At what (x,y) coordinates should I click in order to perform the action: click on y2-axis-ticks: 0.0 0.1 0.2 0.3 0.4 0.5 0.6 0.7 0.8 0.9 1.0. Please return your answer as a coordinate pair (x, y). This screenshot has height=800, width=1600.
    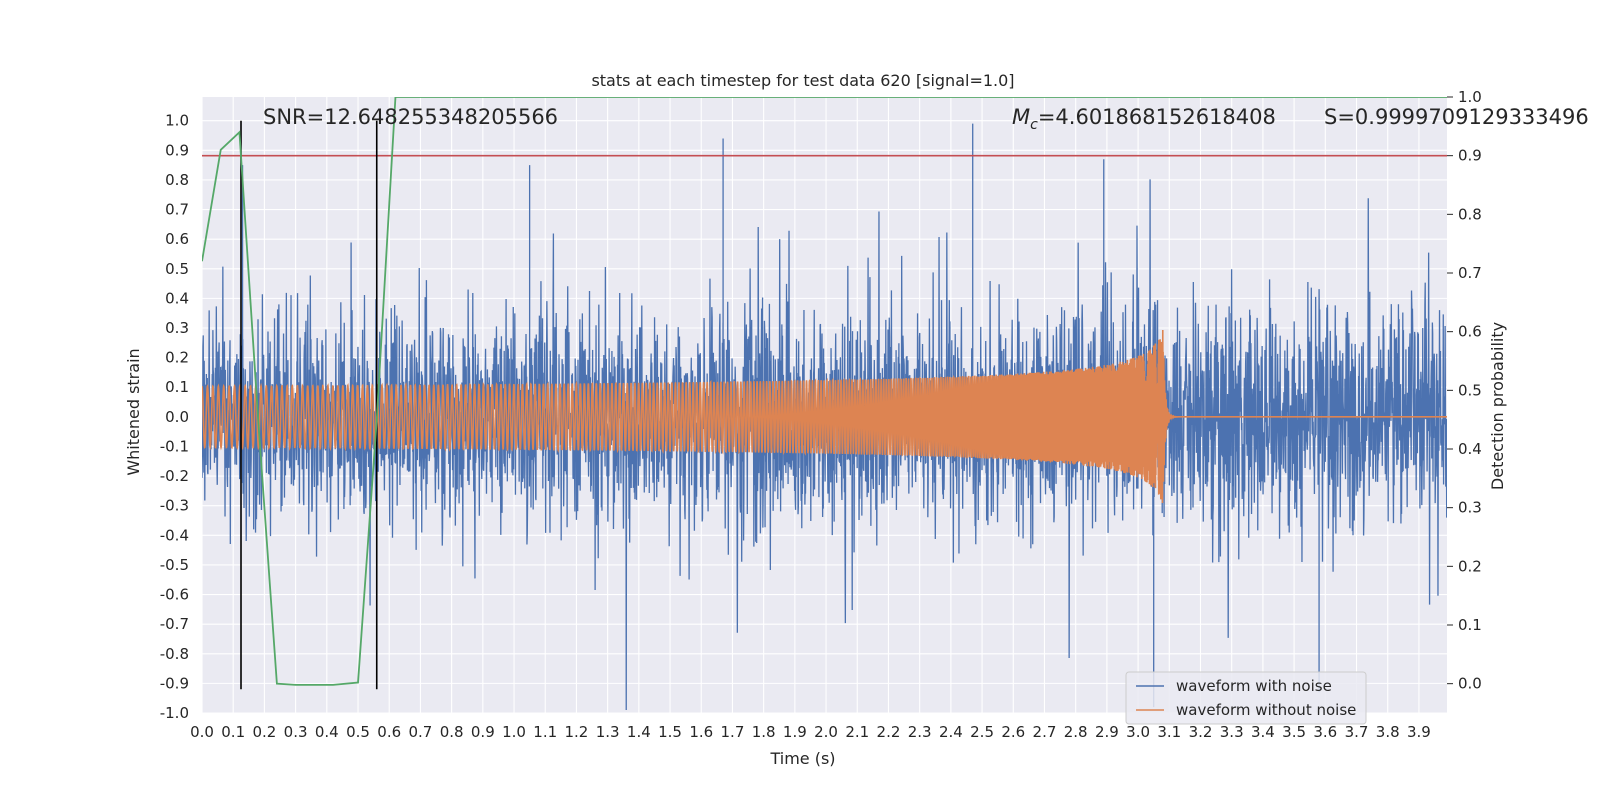
    Looking at the image, I should click on (1464, 390).